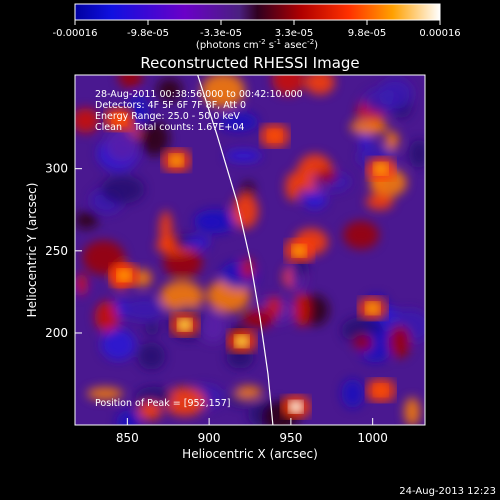  Describe the element at coordinates (294, 33) in the screenshot. I see `colorbar-tick-label: 3.3e-05` at that location.